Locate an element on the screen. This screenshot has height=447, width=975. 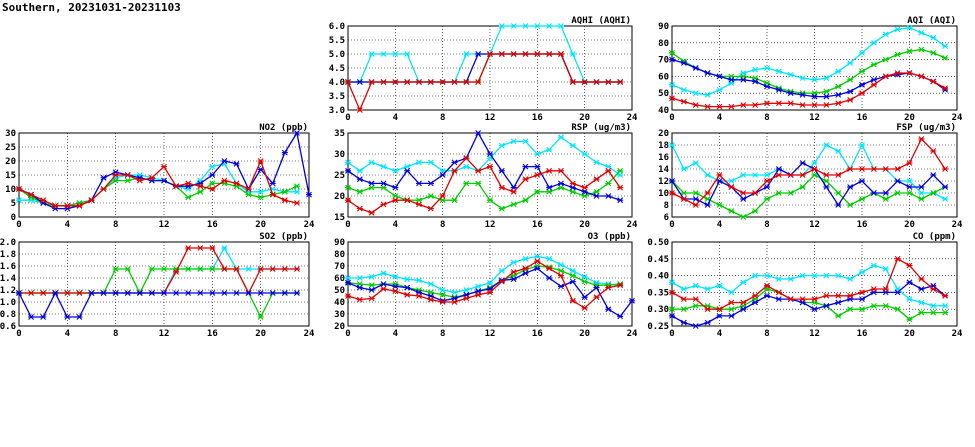
x-tick-label: 0 is located at coordinates (671, 118).